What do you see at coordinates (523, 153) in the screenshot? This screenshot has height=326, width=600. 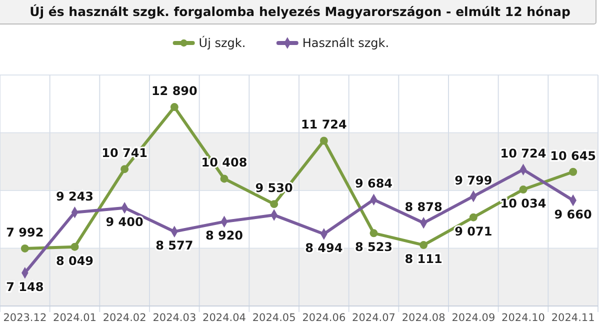 I see `data-label: 10 724` at bounding box center [523, 153].